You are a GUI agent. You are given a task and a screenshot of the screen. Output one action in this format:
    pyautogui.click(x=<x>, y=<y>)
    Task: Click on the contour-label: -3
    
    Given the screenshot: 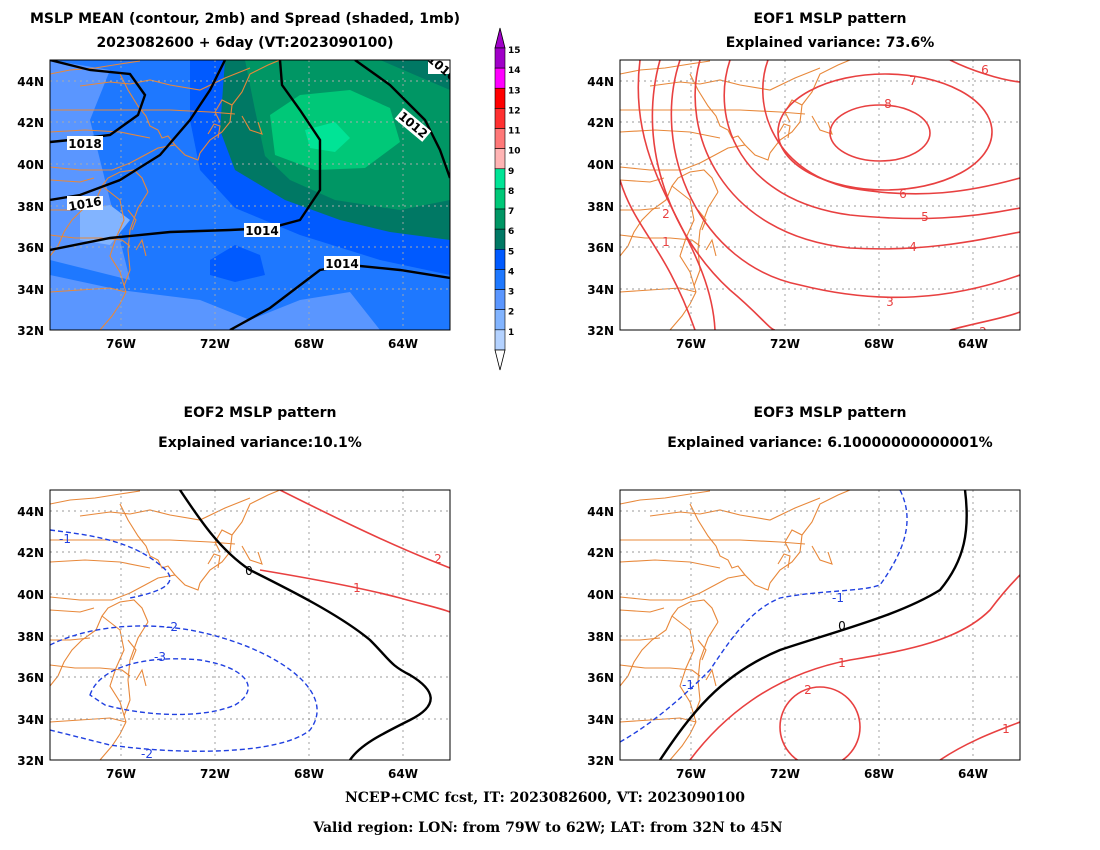 What is the action you would take?
    pyautogui.click(x=160, y=657)
    